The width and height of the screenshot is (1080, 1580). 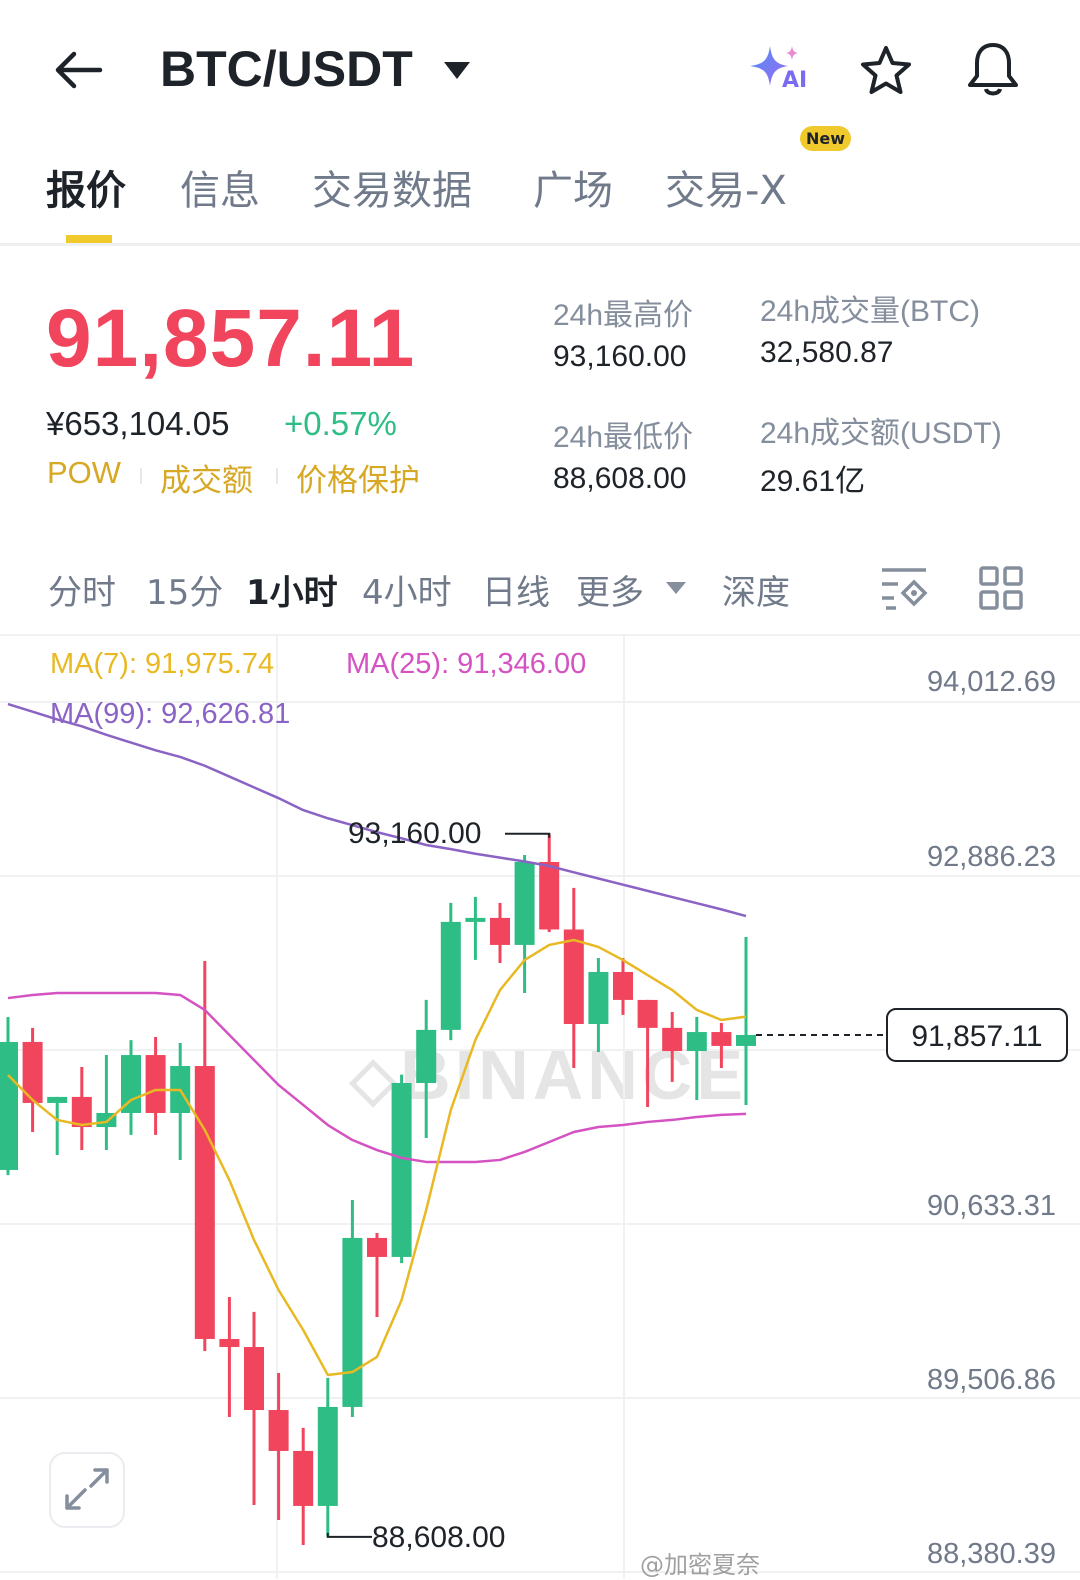 What do you see at coordinates (700, 1565) in the screenshot?
I see `credit-watermark: @加密夏奈` at bounding box center [700, 1565].